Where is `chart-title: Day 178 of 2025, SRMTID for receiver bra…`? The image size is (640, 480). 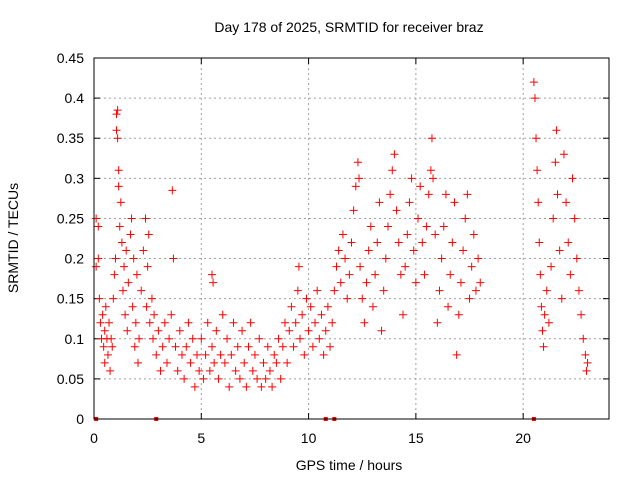
chart-title: Day 178 of 2025, SRMTID for receiver bra… is located at coordinates (348, 27).